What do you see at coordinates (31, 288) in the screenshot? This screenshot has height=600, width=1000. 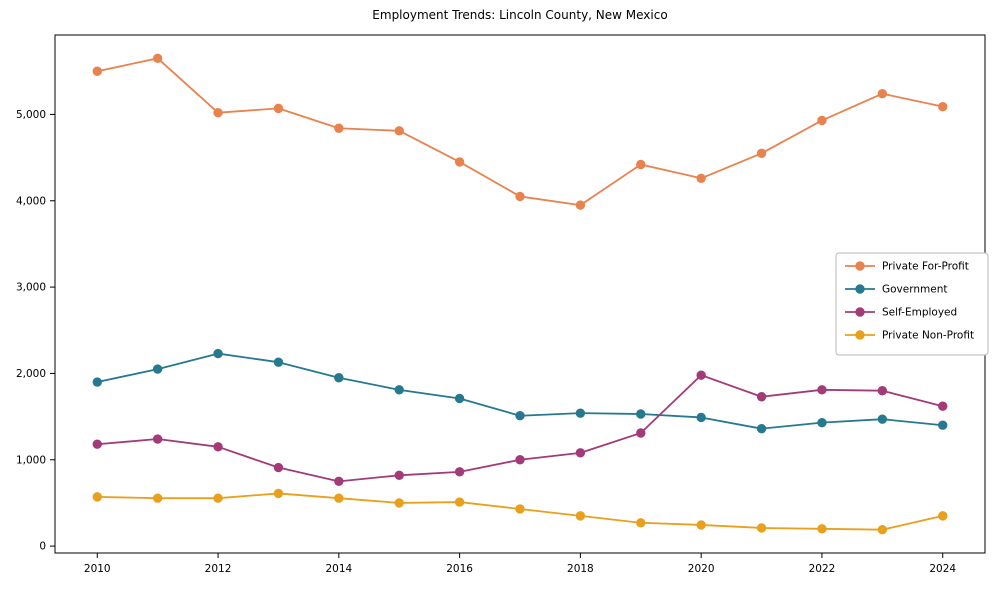 I see `y-tick-label: 3,000` at bounding box center [31, 288].